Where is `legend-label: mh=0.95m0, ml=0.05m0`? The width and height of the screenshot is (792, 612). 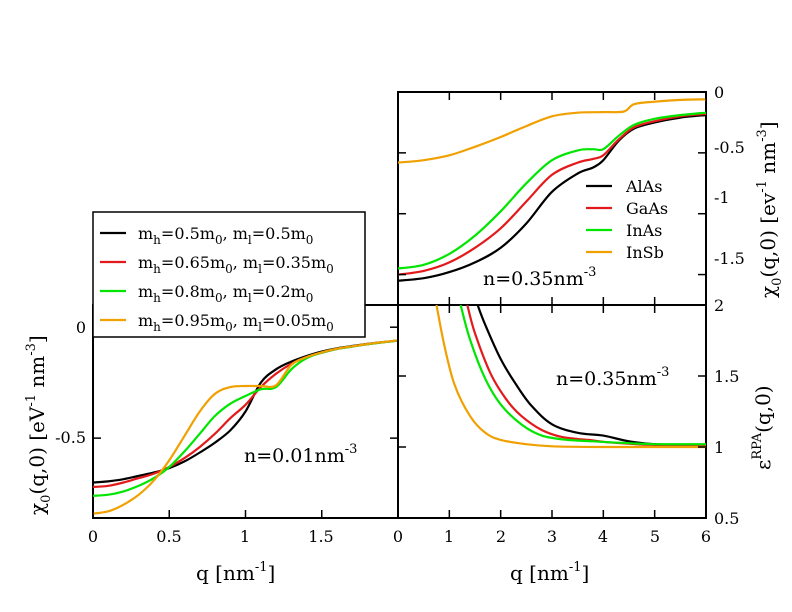 legend-label: mh=0.95m0, ml=0.05m0 is located at coordinates (236, 322).